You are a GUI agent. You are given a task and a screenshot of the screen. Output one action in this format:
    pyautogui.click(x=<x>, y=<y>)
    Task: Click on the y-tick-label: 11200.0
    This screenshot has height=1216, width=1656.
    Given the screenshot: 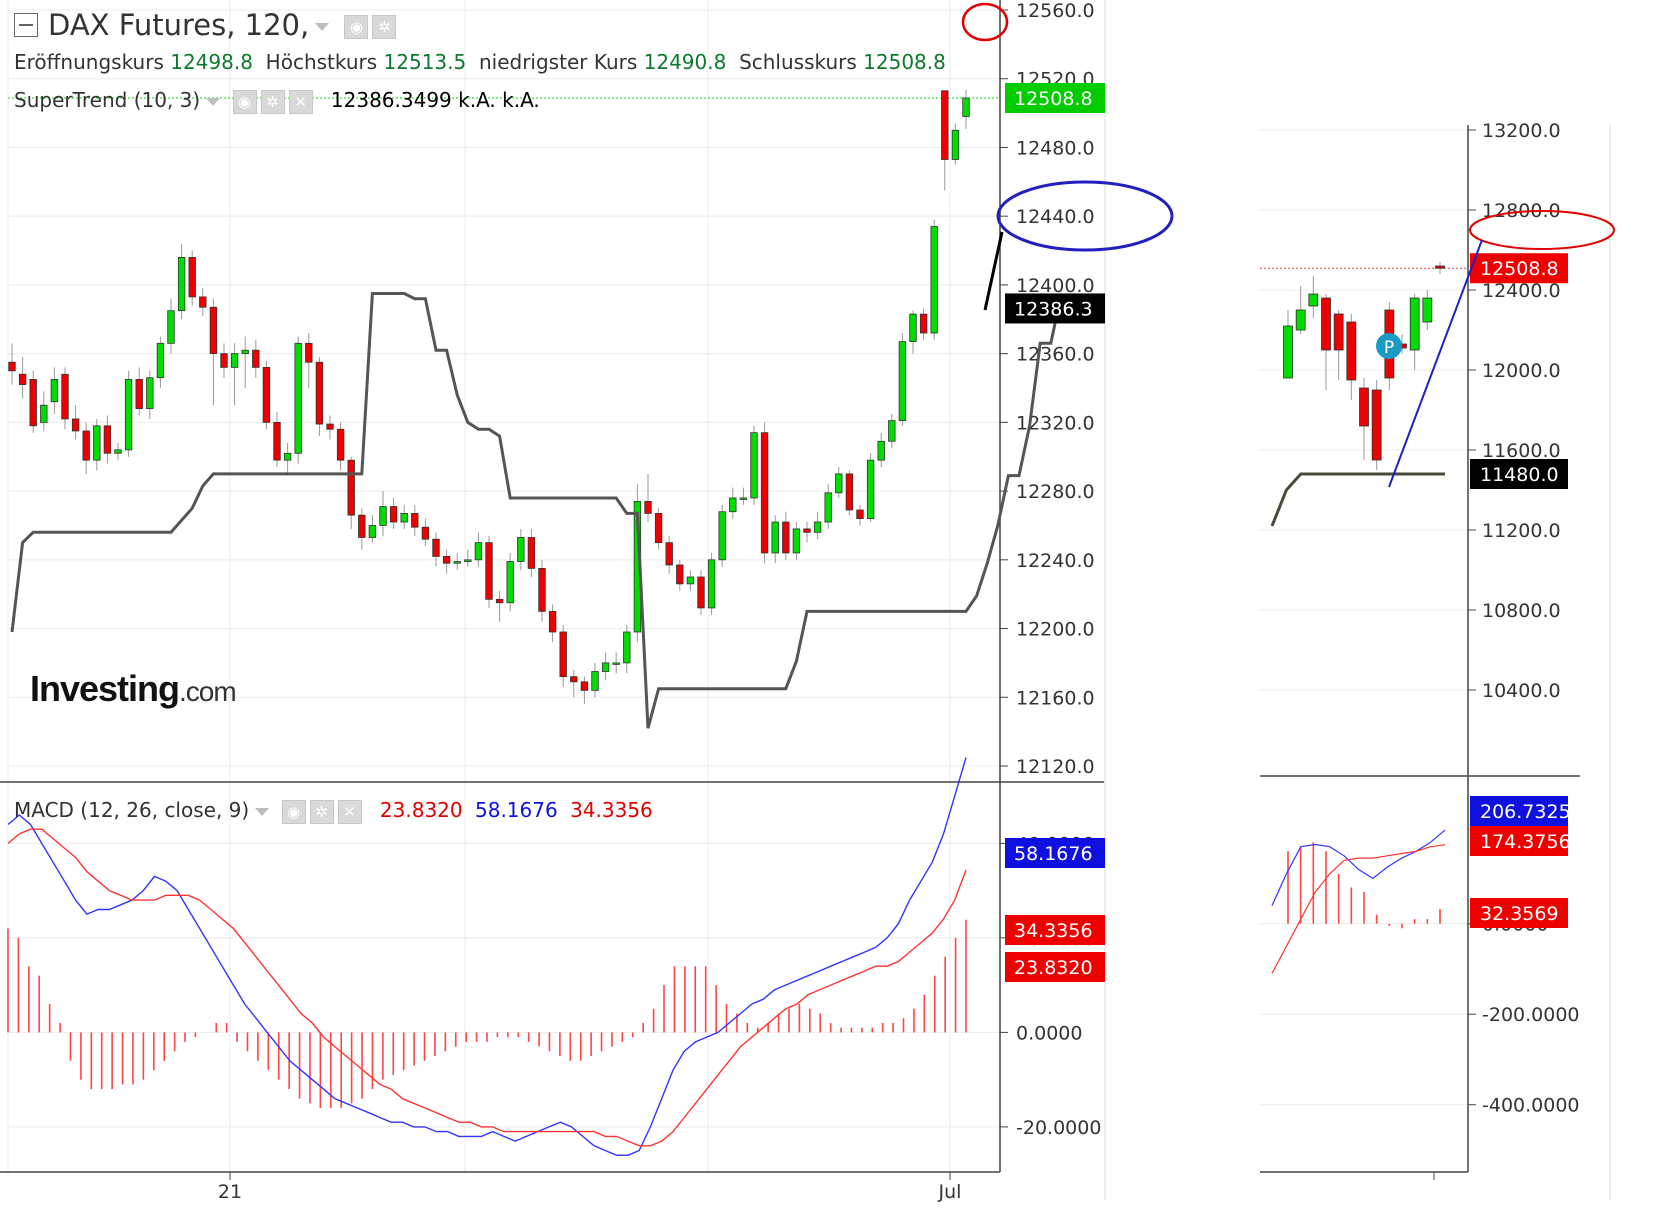 What is the action you would take?
    pyautogui.click(x=1521, y=531)
    